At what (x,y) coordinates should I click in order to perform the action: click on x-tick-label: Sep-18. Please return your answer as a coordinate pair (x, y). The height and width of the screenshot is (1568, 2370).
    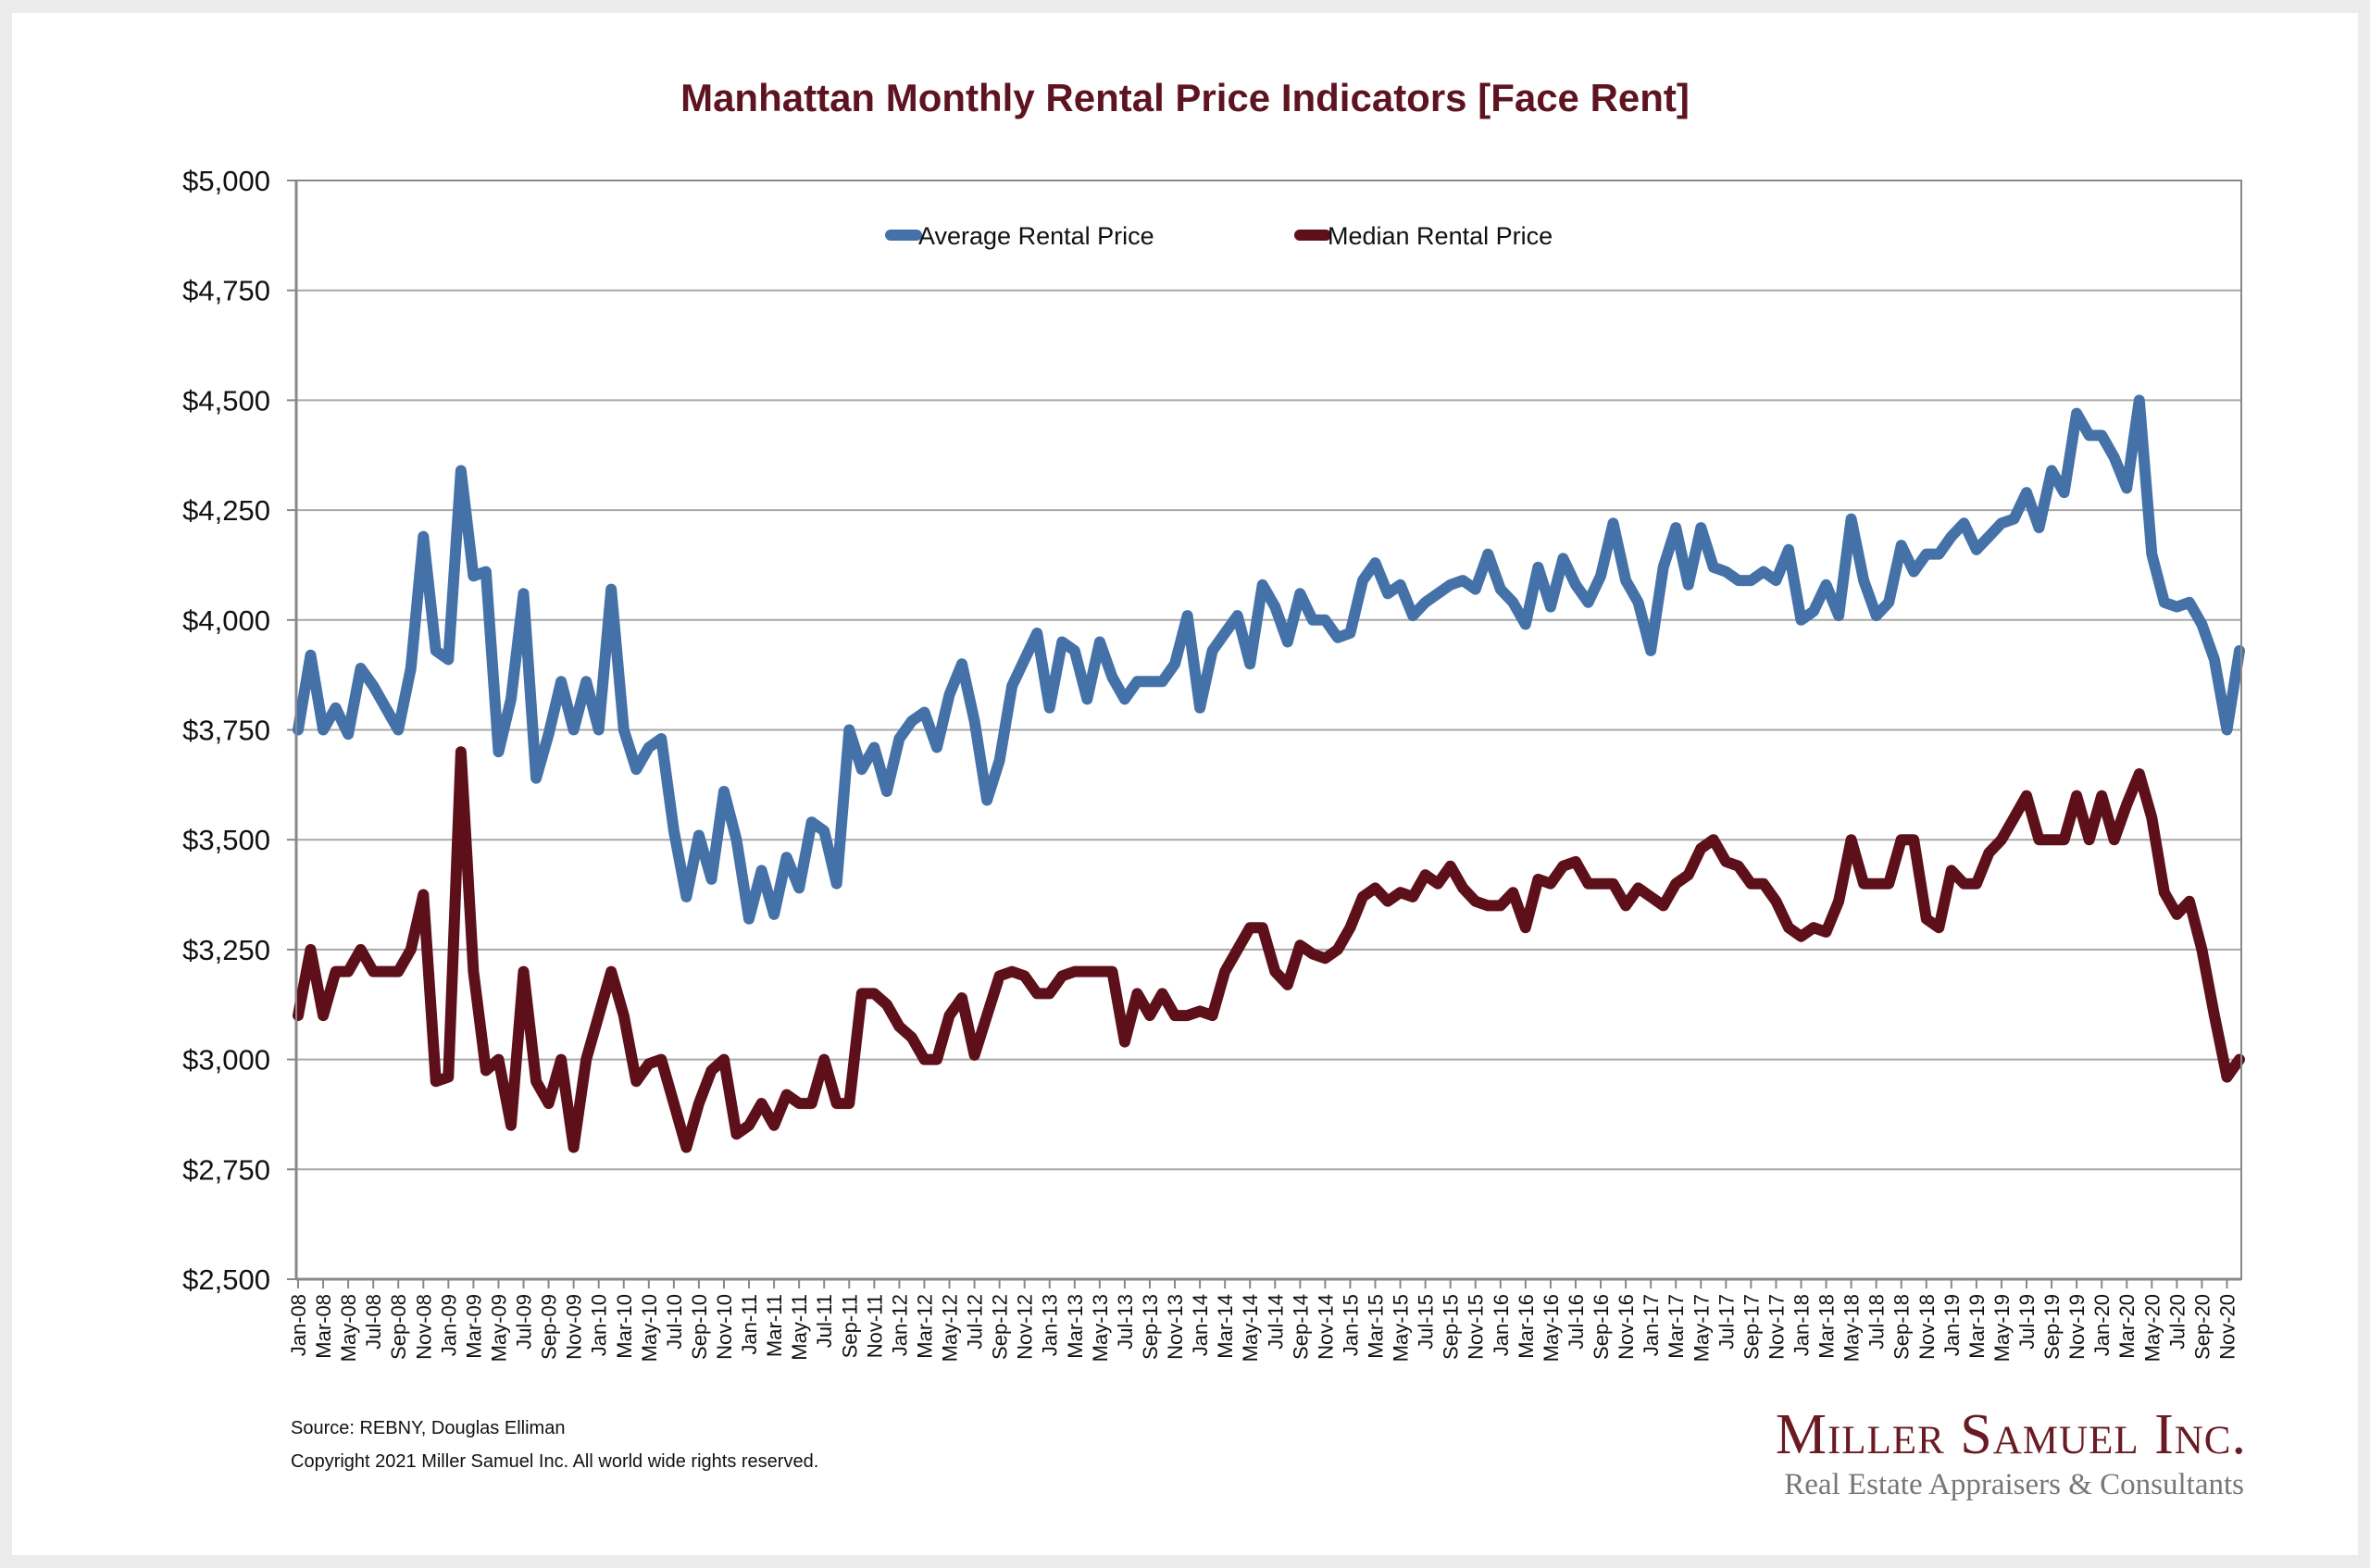
    Looking at the image, I should click on (1902, 1327).